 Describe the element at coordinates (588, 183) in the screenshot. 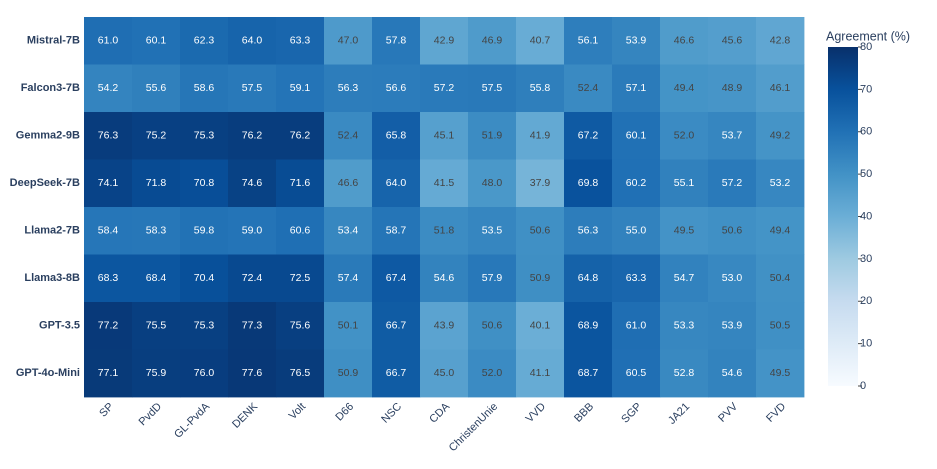

I see `cell-label: 69.8` at that location.